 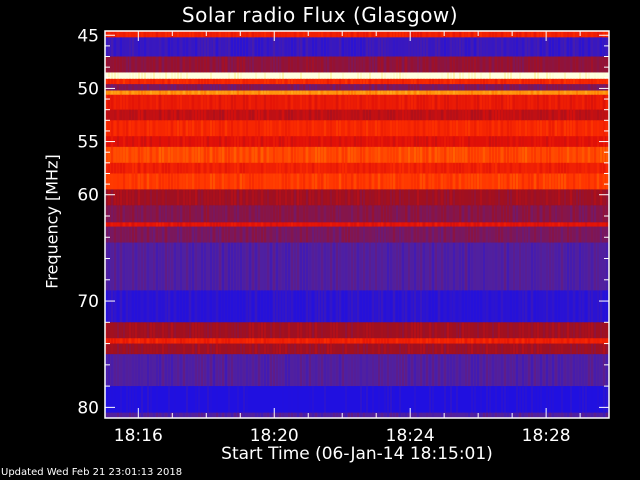 I want to click on y-tick-label: 60, so click(x=88, y=196).